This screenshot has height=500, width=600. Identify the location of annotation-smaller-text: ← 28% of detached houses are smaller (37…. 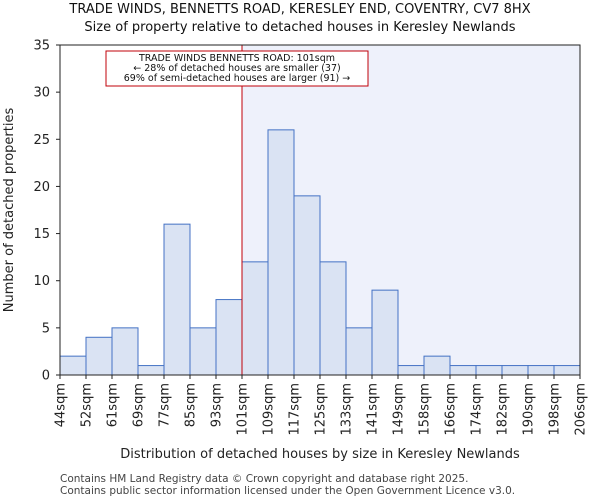
(237, 68).